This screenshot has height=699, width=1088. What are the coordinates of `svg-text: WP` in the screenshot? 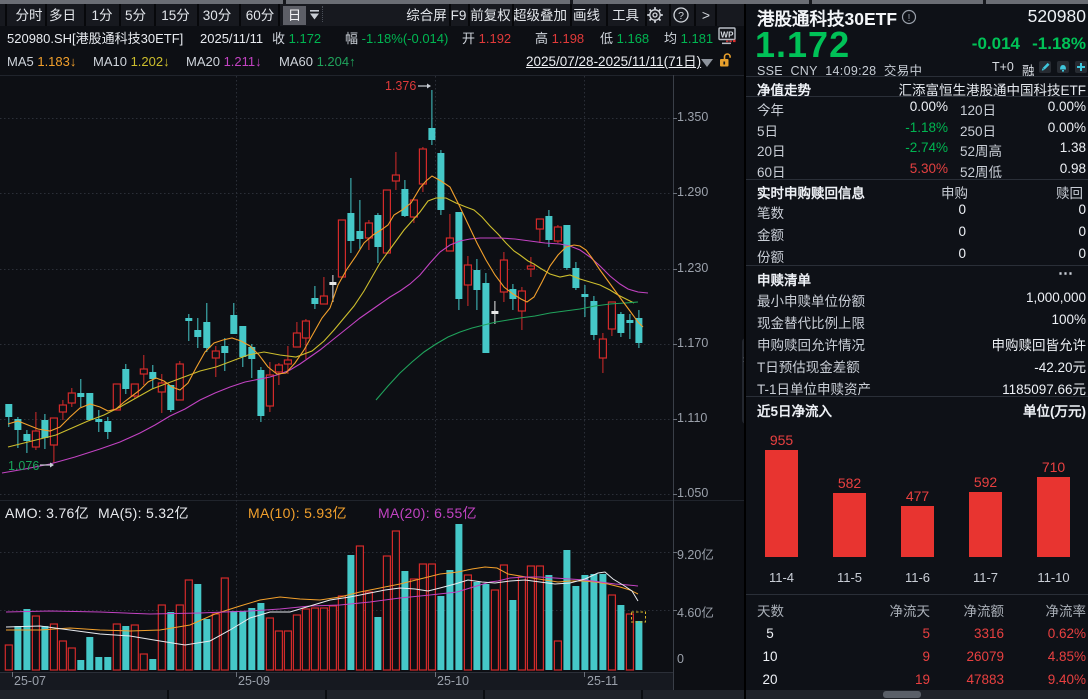 It's located at (728, 35).